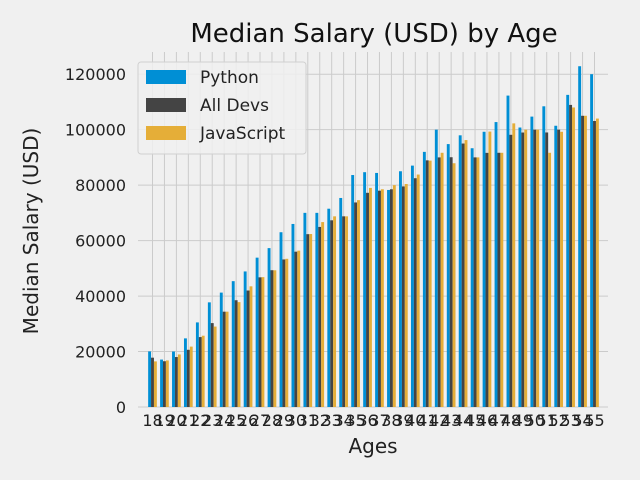 The width and height of the screenshot is (640, 480). Describe the element at coordinates (166, 105) in the screenshot. I see `legend-swatch` at that location.